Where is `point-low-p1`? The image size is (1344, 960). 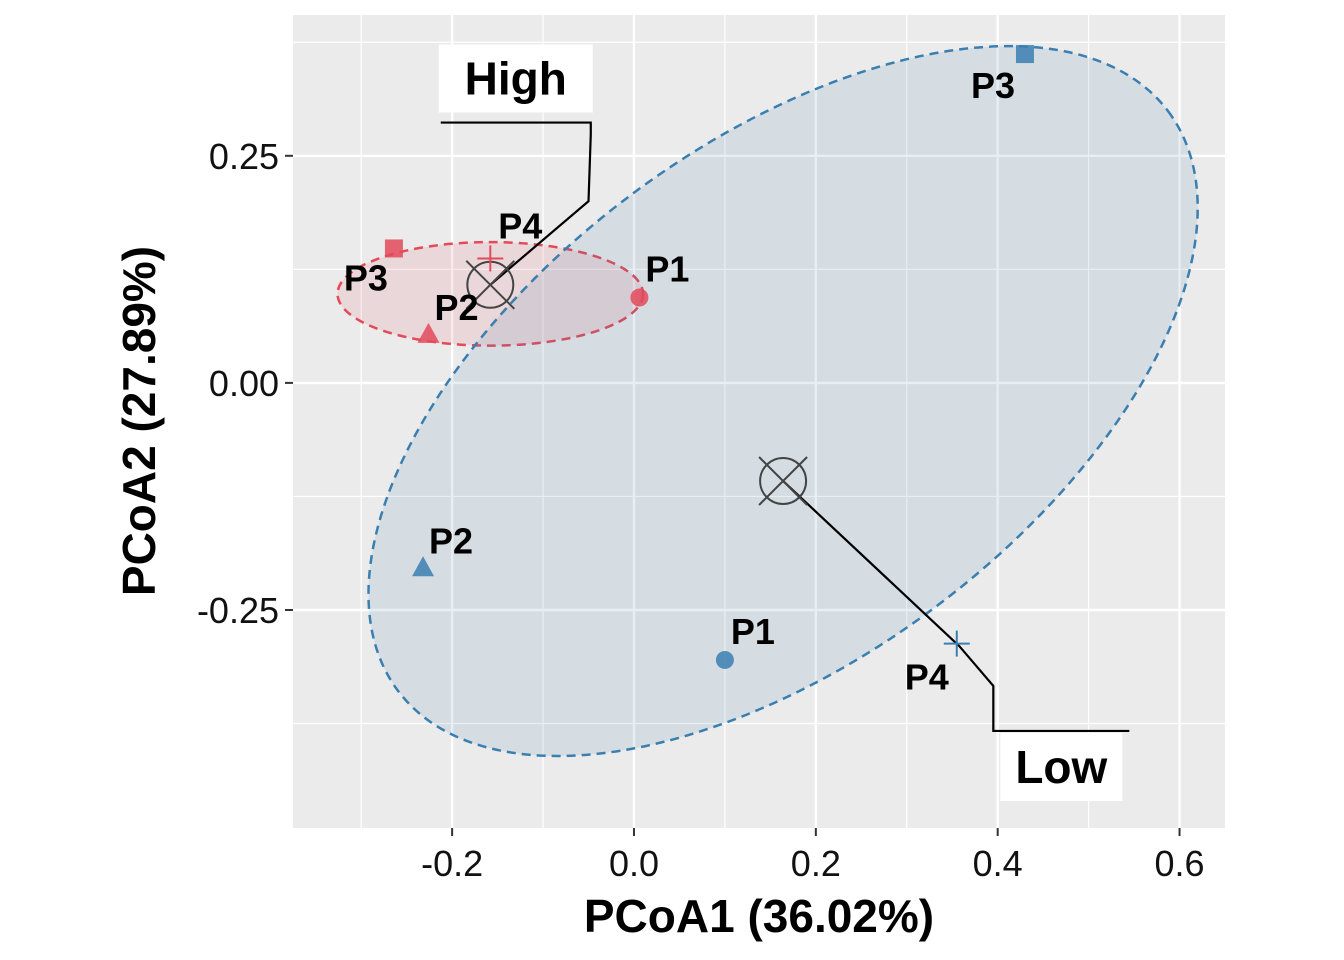
point-low-p1 is located at coordinates (724, 659).